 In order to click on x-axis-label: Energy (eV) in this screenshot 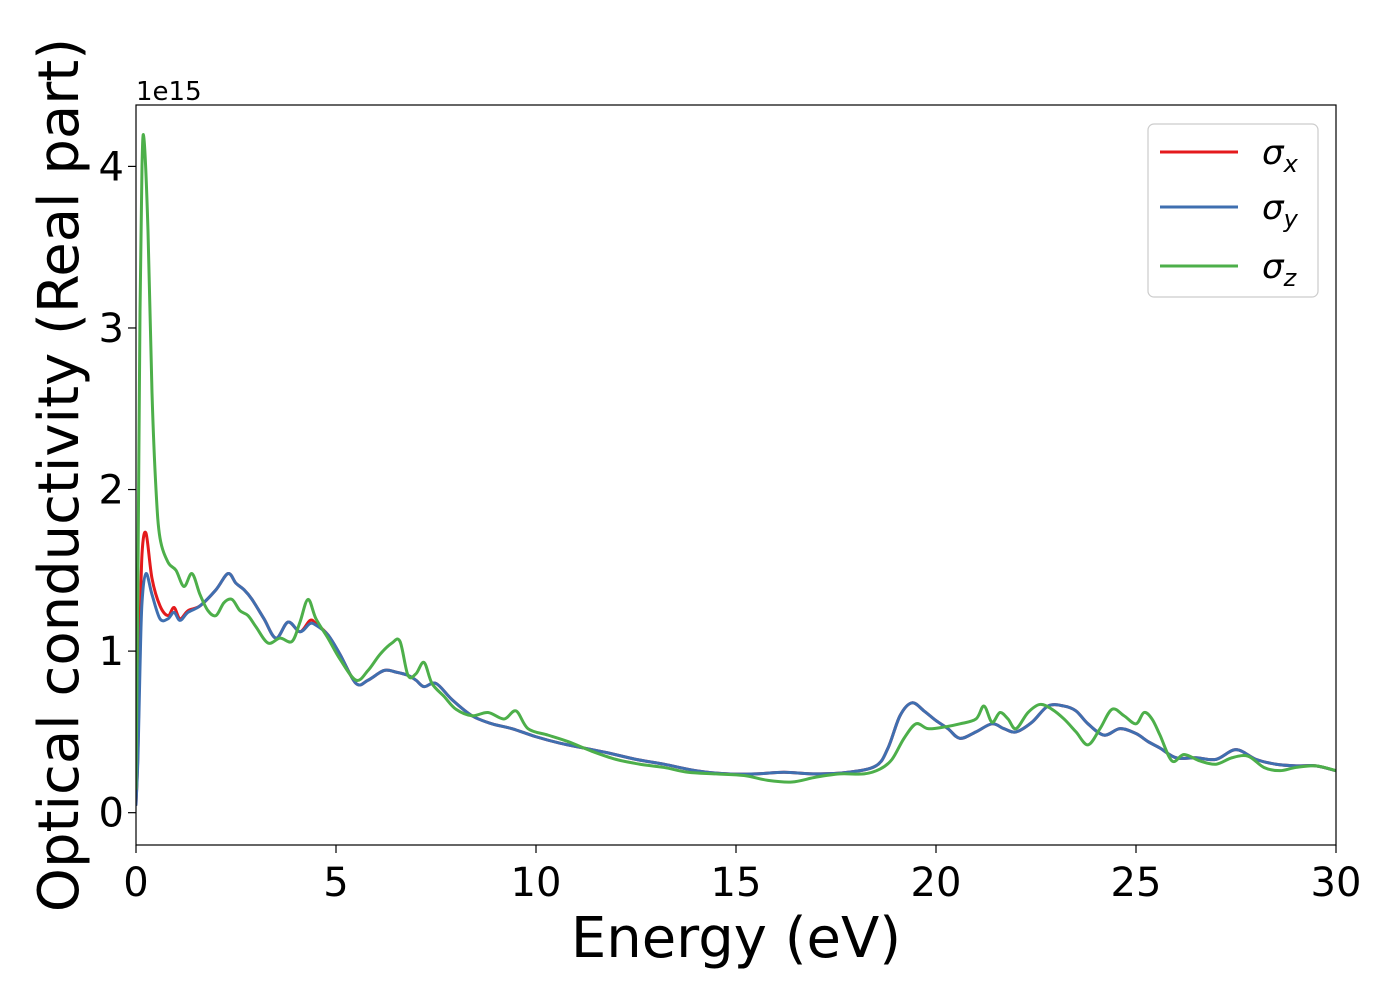, I will do `click(736, 938)`.